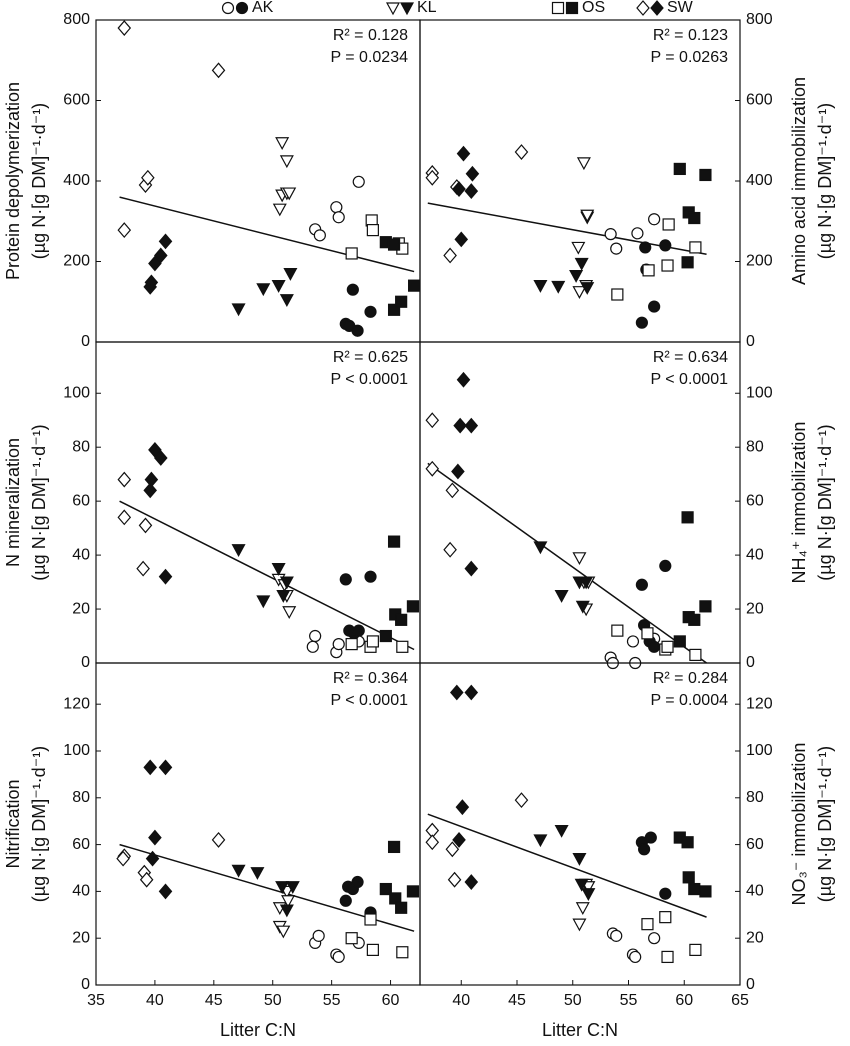 Image resolution: width=850 pixels, height=1046 pixels. I want to click on legend-item: OS, so click(578, 8).